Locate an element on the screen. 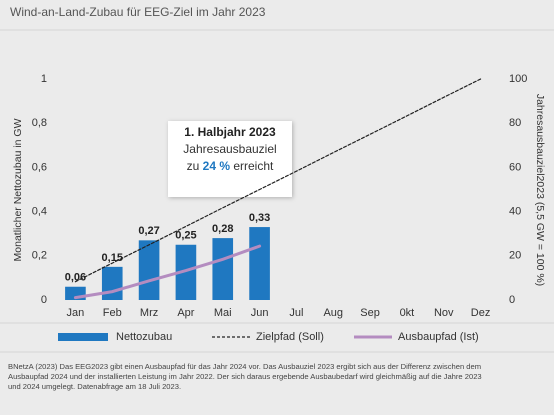 Image resolution: width=554 pixels, height=415 pixels. y2-tick-label: 100 is located at coordinates (518, 79).